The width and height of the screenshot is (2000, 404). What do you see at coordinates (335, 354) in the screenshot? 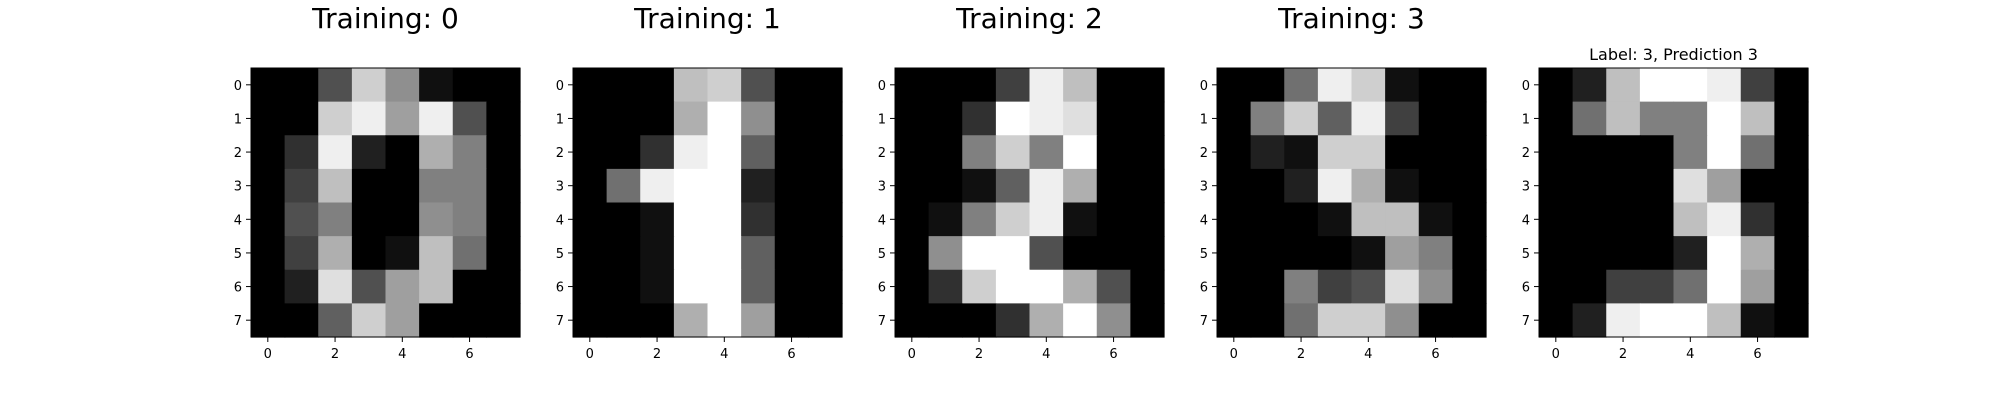
I see `x-tick-label: 2` at bounding box center [335, 354].